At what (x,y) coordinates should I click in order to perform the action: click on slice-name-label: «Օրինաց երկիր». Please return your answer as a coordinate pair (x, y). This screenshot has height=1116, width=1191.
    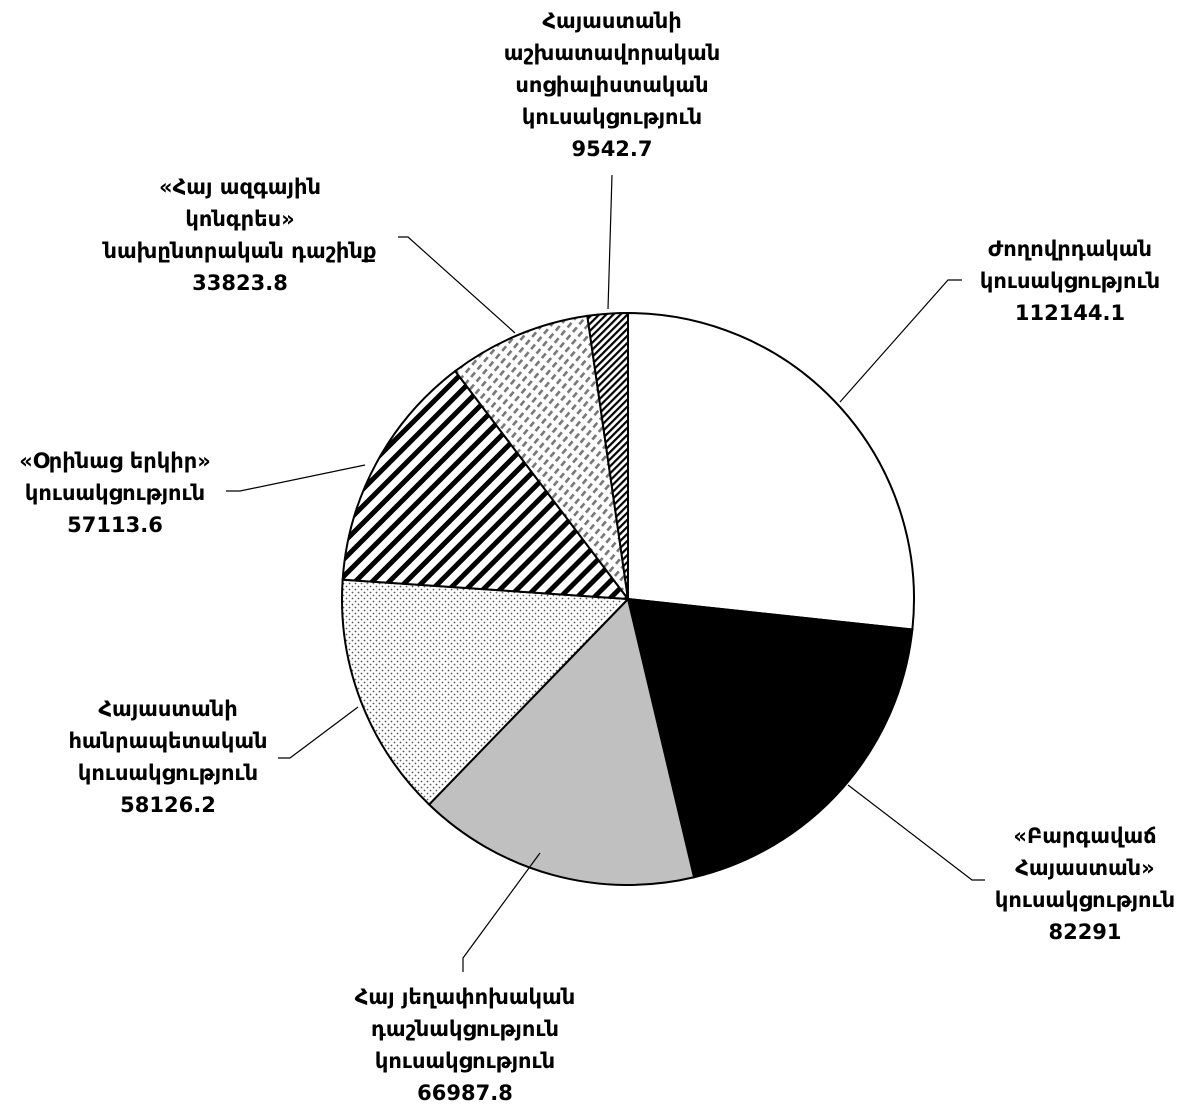
    Looking at the image, I should click on (115, 461).